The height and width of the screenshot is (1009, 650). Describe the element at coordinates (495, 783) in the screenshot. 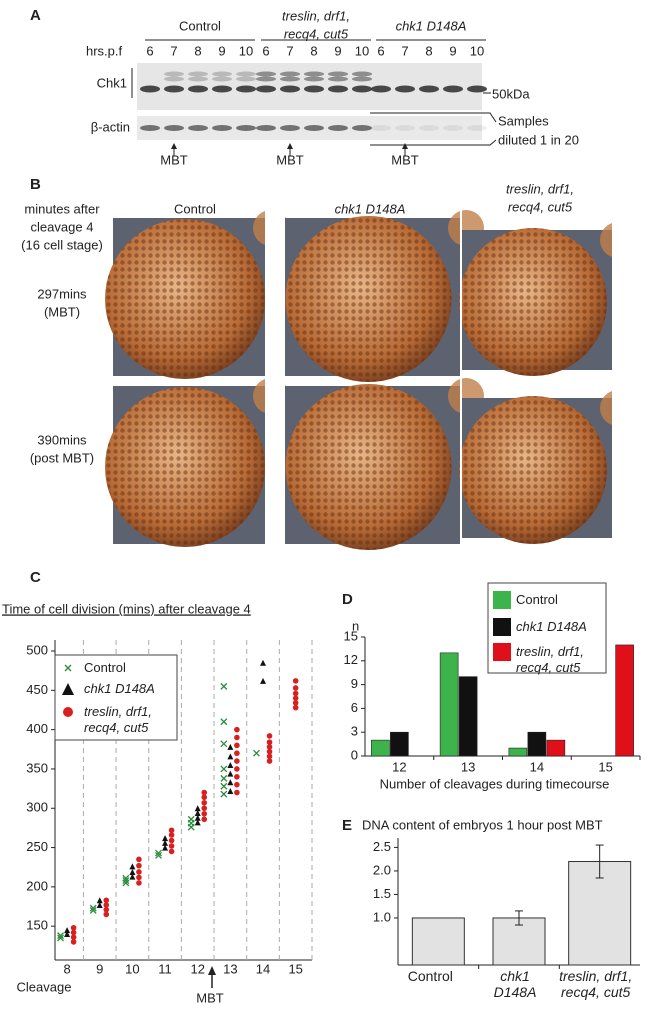

I see `x-axis-label: Number of cleavages during timecourse` at that location.